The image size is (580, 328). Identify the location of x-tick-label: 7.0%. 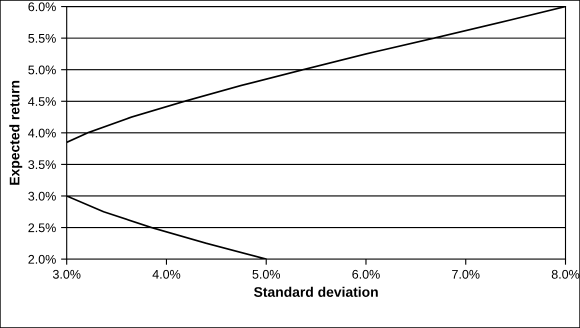
(466, 274).